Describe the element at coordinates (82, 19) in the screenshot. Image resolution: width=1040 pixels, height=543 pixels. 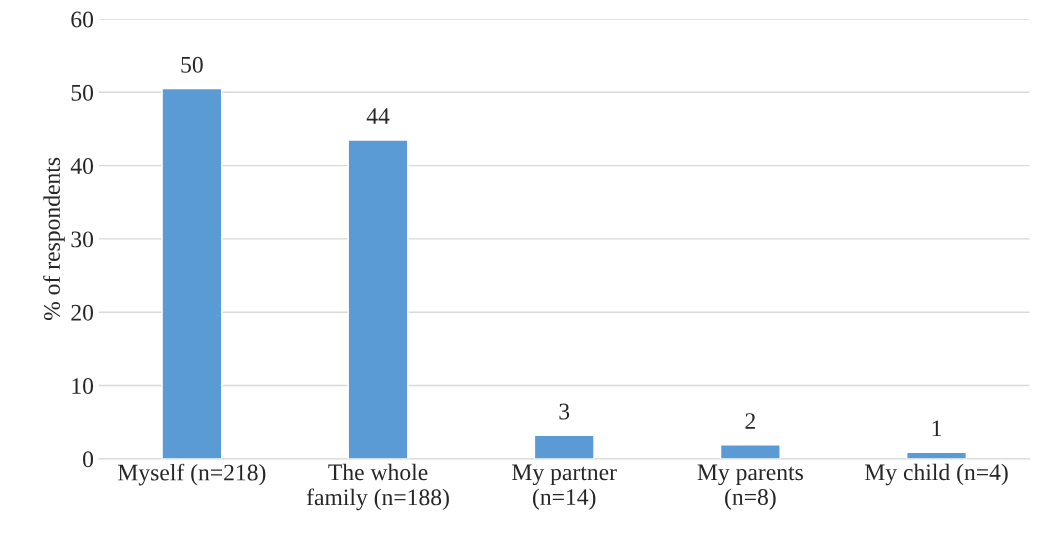
I see `y-tick-label: 60` at that location.